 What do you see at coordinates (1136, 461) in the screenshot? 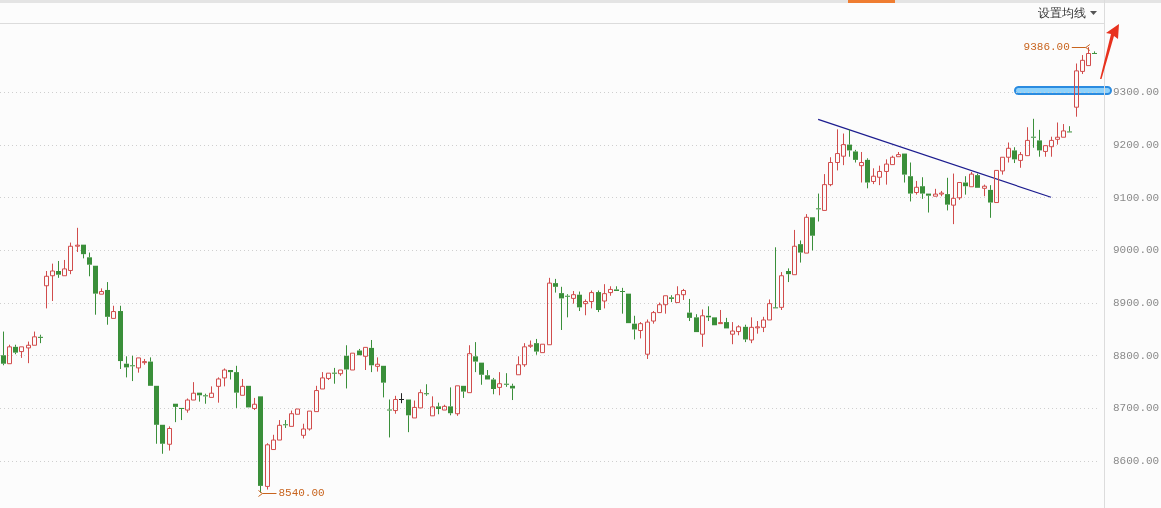
I see `y-tick-label: 8600.00` at bounding box center [1136, 461].